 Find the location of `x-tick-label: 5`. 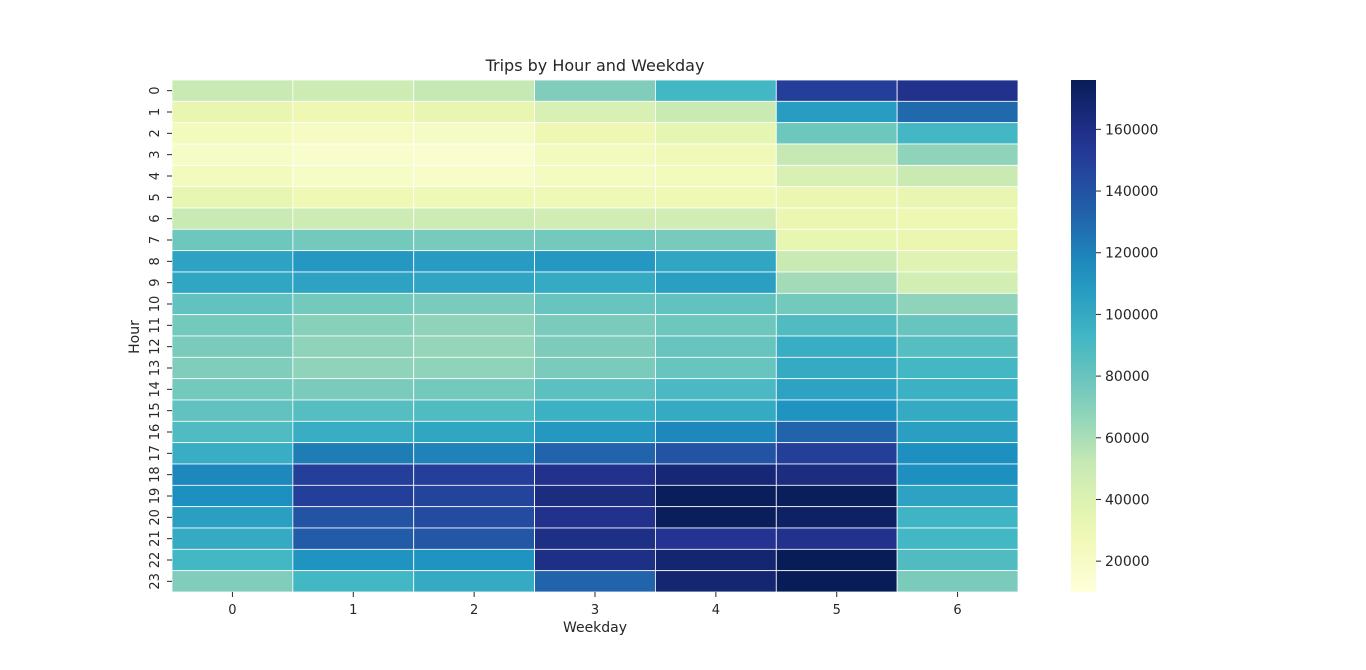

x-tick-label: 5 is located at coordinates (837, 610).